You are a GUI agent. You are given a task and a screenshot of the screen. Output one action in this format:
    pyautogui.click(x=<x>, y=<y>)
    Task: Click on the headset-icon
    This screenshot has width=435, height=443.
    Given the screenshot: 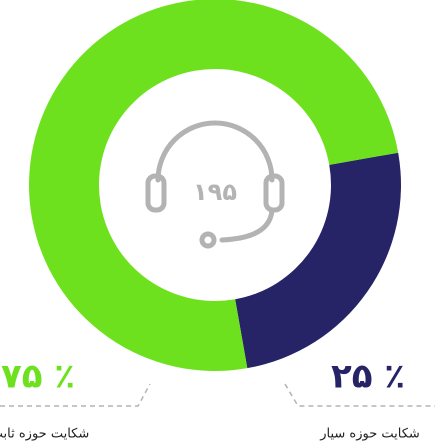 What is the action you would take?
    pyautogui.click(x=215, y=184)
    